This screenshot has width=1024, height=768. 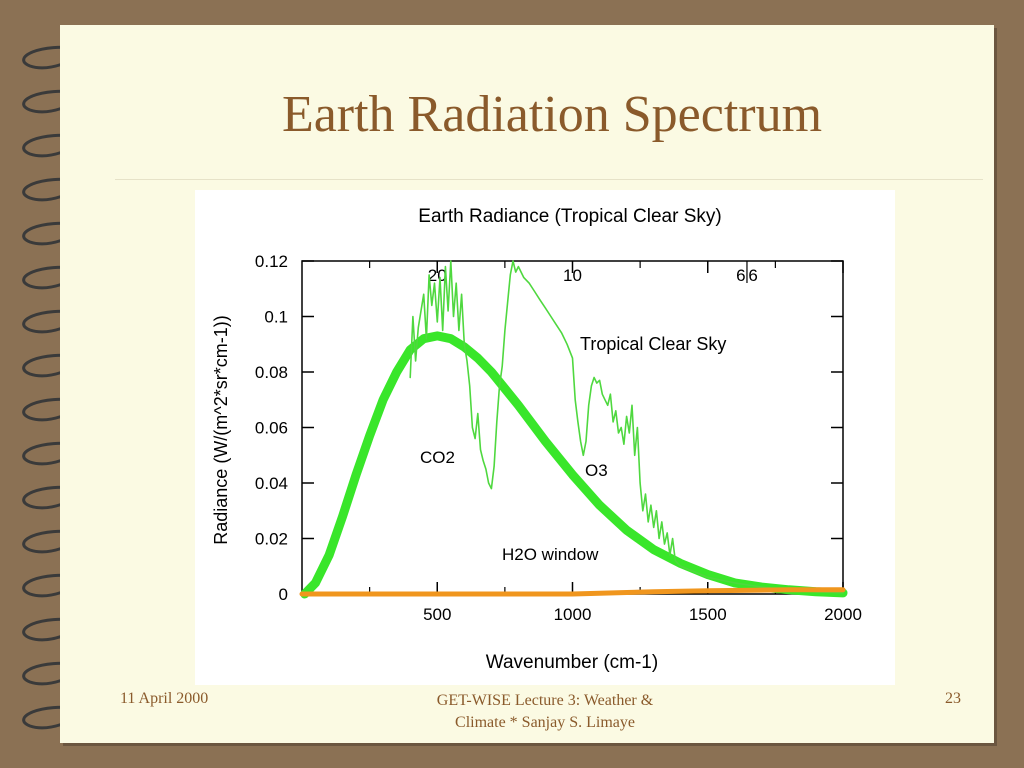 I want to click on slide-title: Earth Radiation Spectrum, so click(x=552, y=114).